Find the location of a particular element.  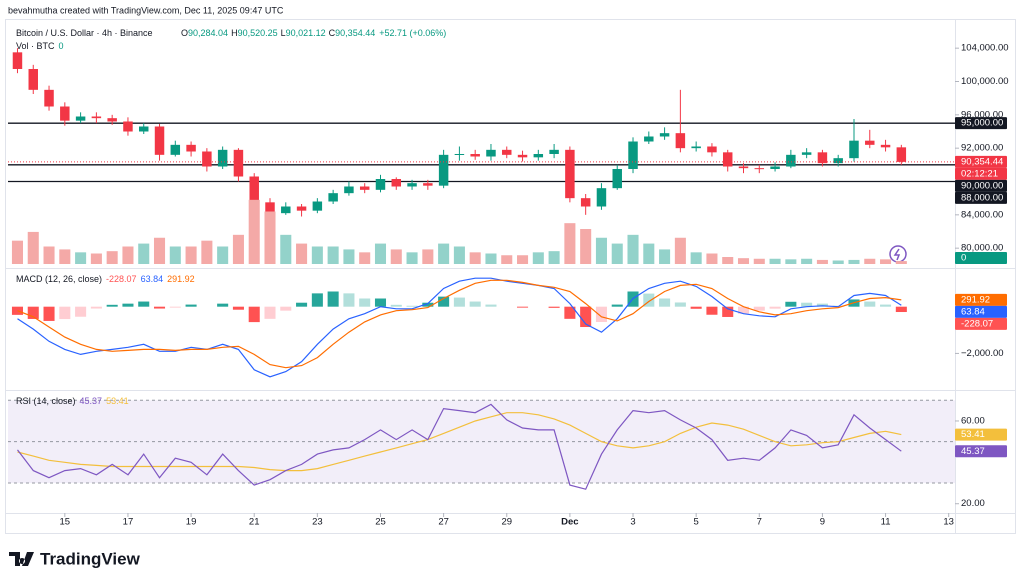

macd-label-box is located at coordinates (981, 311).